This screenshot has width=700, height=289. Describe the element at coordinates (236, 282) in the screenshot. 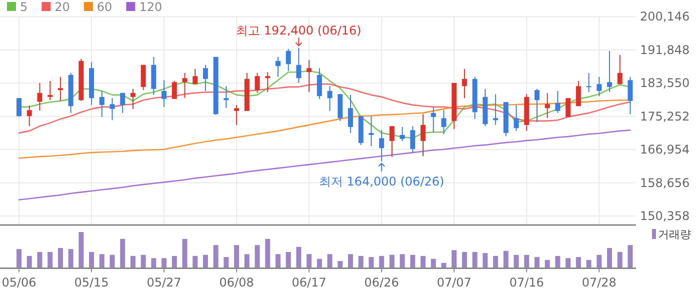

I see `x-tick-label: 06/08` at that location.